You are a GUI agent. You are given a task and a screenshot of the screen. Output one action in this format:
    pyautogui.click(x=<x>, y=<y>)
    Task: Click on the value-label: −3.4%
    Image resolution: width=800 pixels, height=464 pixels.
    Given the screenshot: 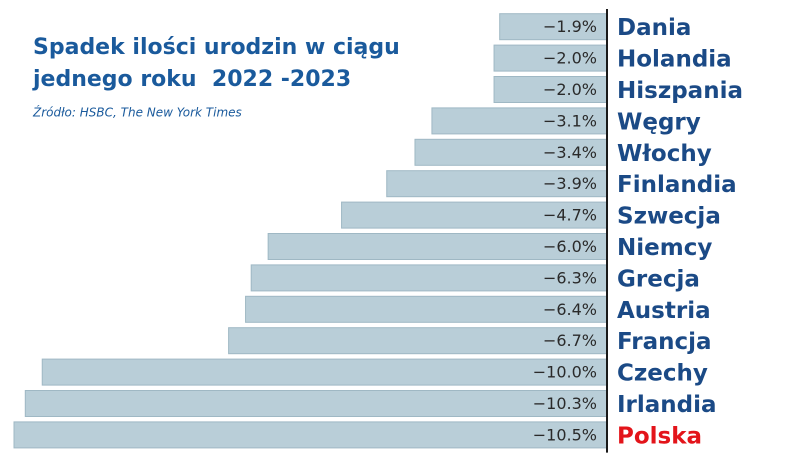 What is the action you would take?
    pyautogui.click(x=570, y=152)
    